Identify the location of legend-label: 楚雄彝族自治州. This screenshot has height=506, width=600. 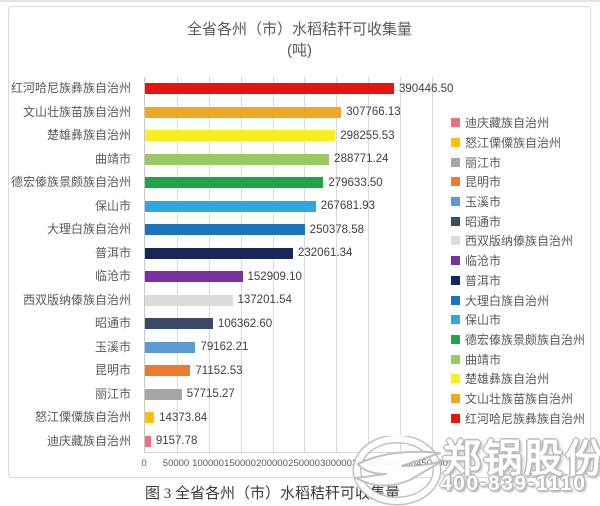
(507, 379).